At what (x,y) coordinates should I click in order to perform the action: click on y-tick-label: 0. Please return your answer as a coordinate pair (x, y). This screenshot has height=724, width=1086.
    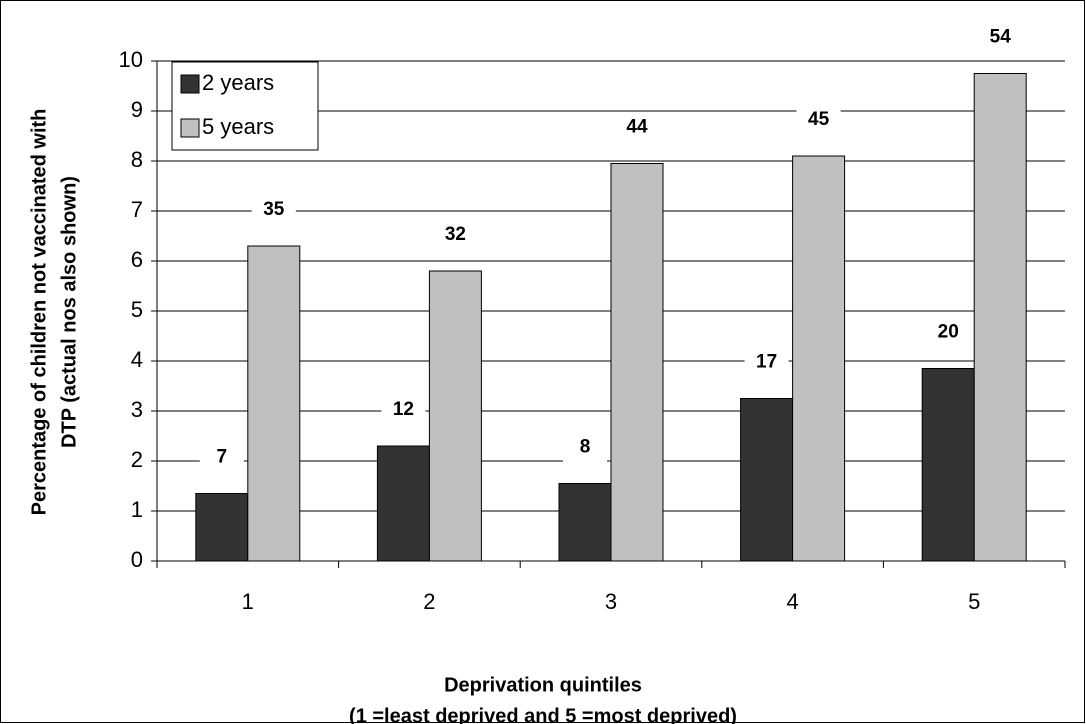
    Looking at the image, I should click on (137, 559).